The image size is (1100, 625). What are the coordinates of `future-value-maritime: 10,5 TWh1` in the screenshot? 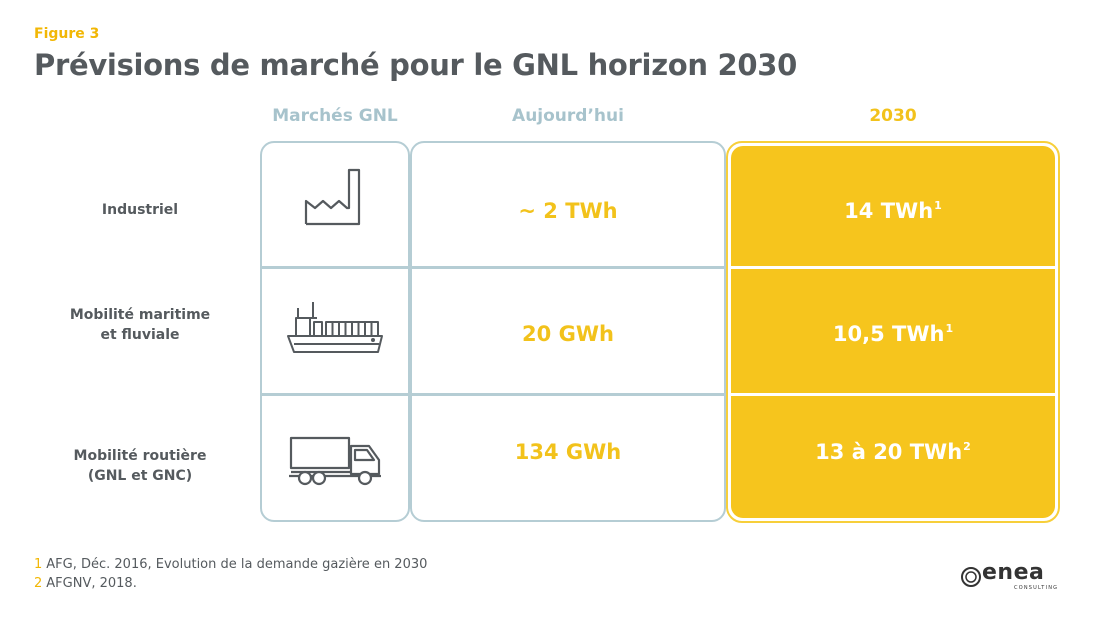 It's located at (893, 334).